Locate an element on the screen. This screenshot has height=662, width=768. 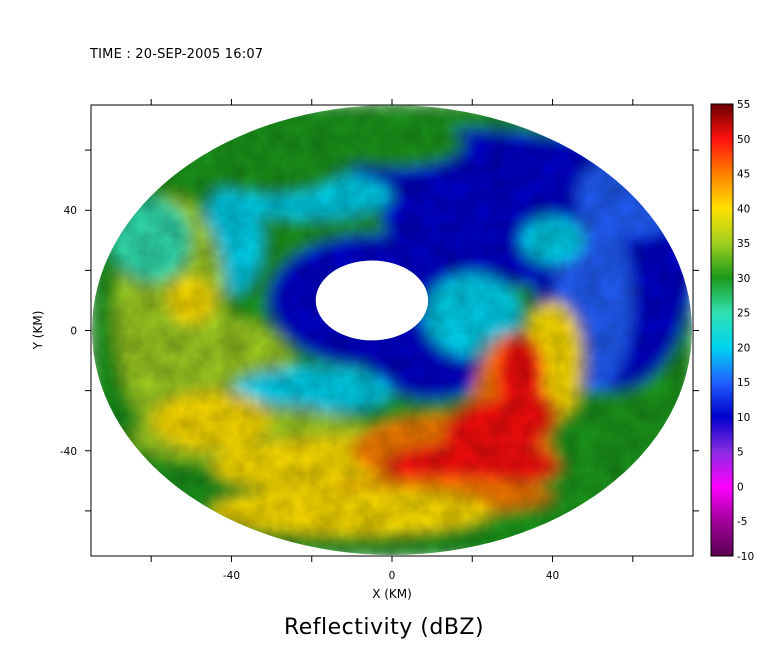
colorbar is located at coordinates (722, 330).